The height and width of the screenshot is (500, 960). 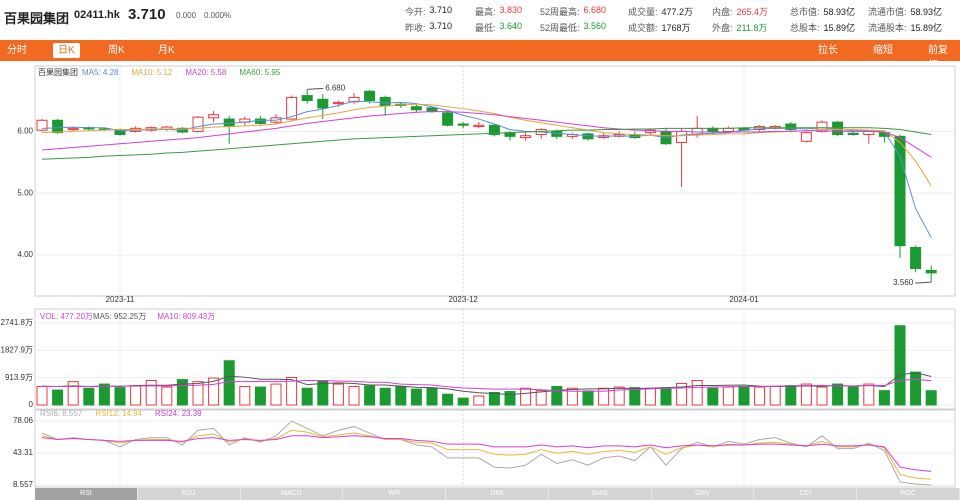 I want to click on toolbar-button: 拉长, so click(x=828, y=50).